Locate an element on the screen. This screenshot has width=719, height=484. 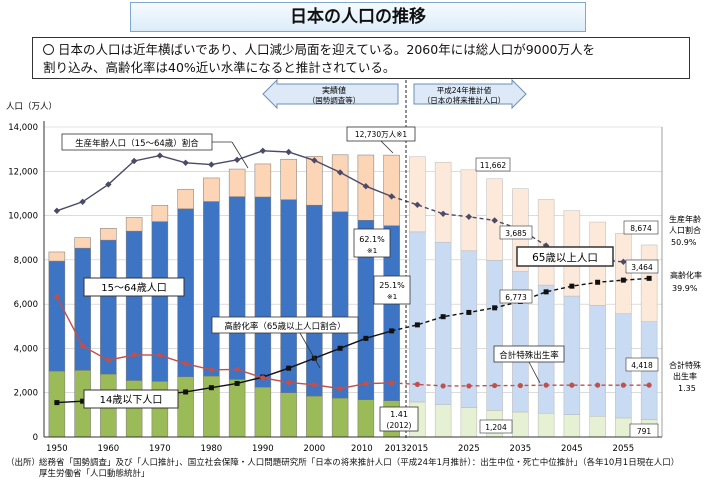
chart-title: 日本の人口の推移 is located at coordinates (358, 17).